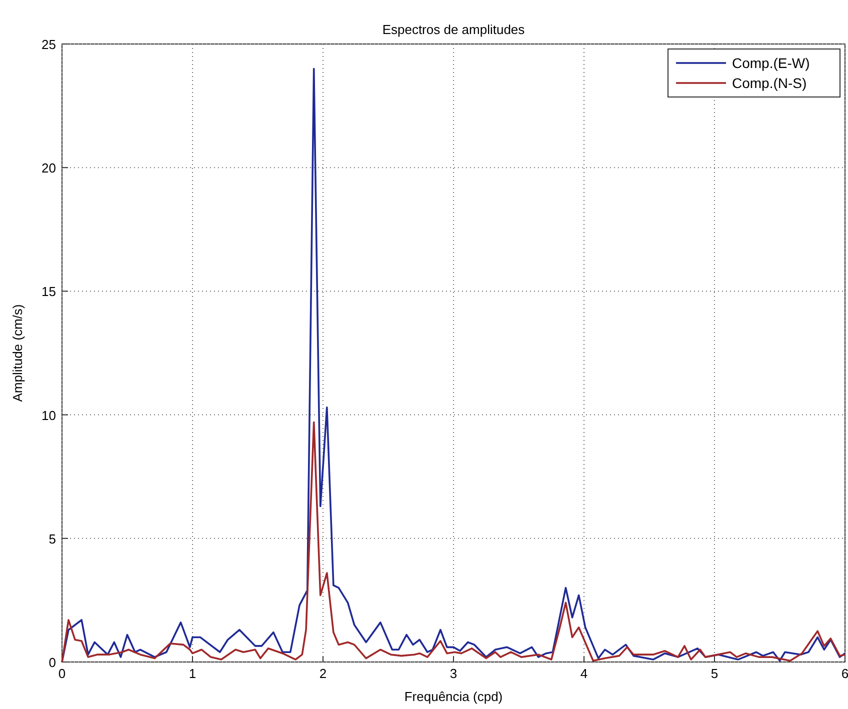 This screenshot has height=709, width=848. Describe the element at coordinates (17, 353) in the screenshot. I see `y-axis-title: Amplitude (cm/s)` at that location.